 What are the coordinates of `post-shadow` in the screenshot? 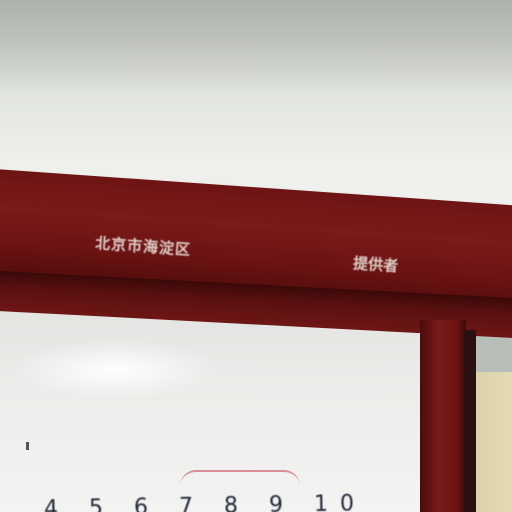 It's located at (470, 421).